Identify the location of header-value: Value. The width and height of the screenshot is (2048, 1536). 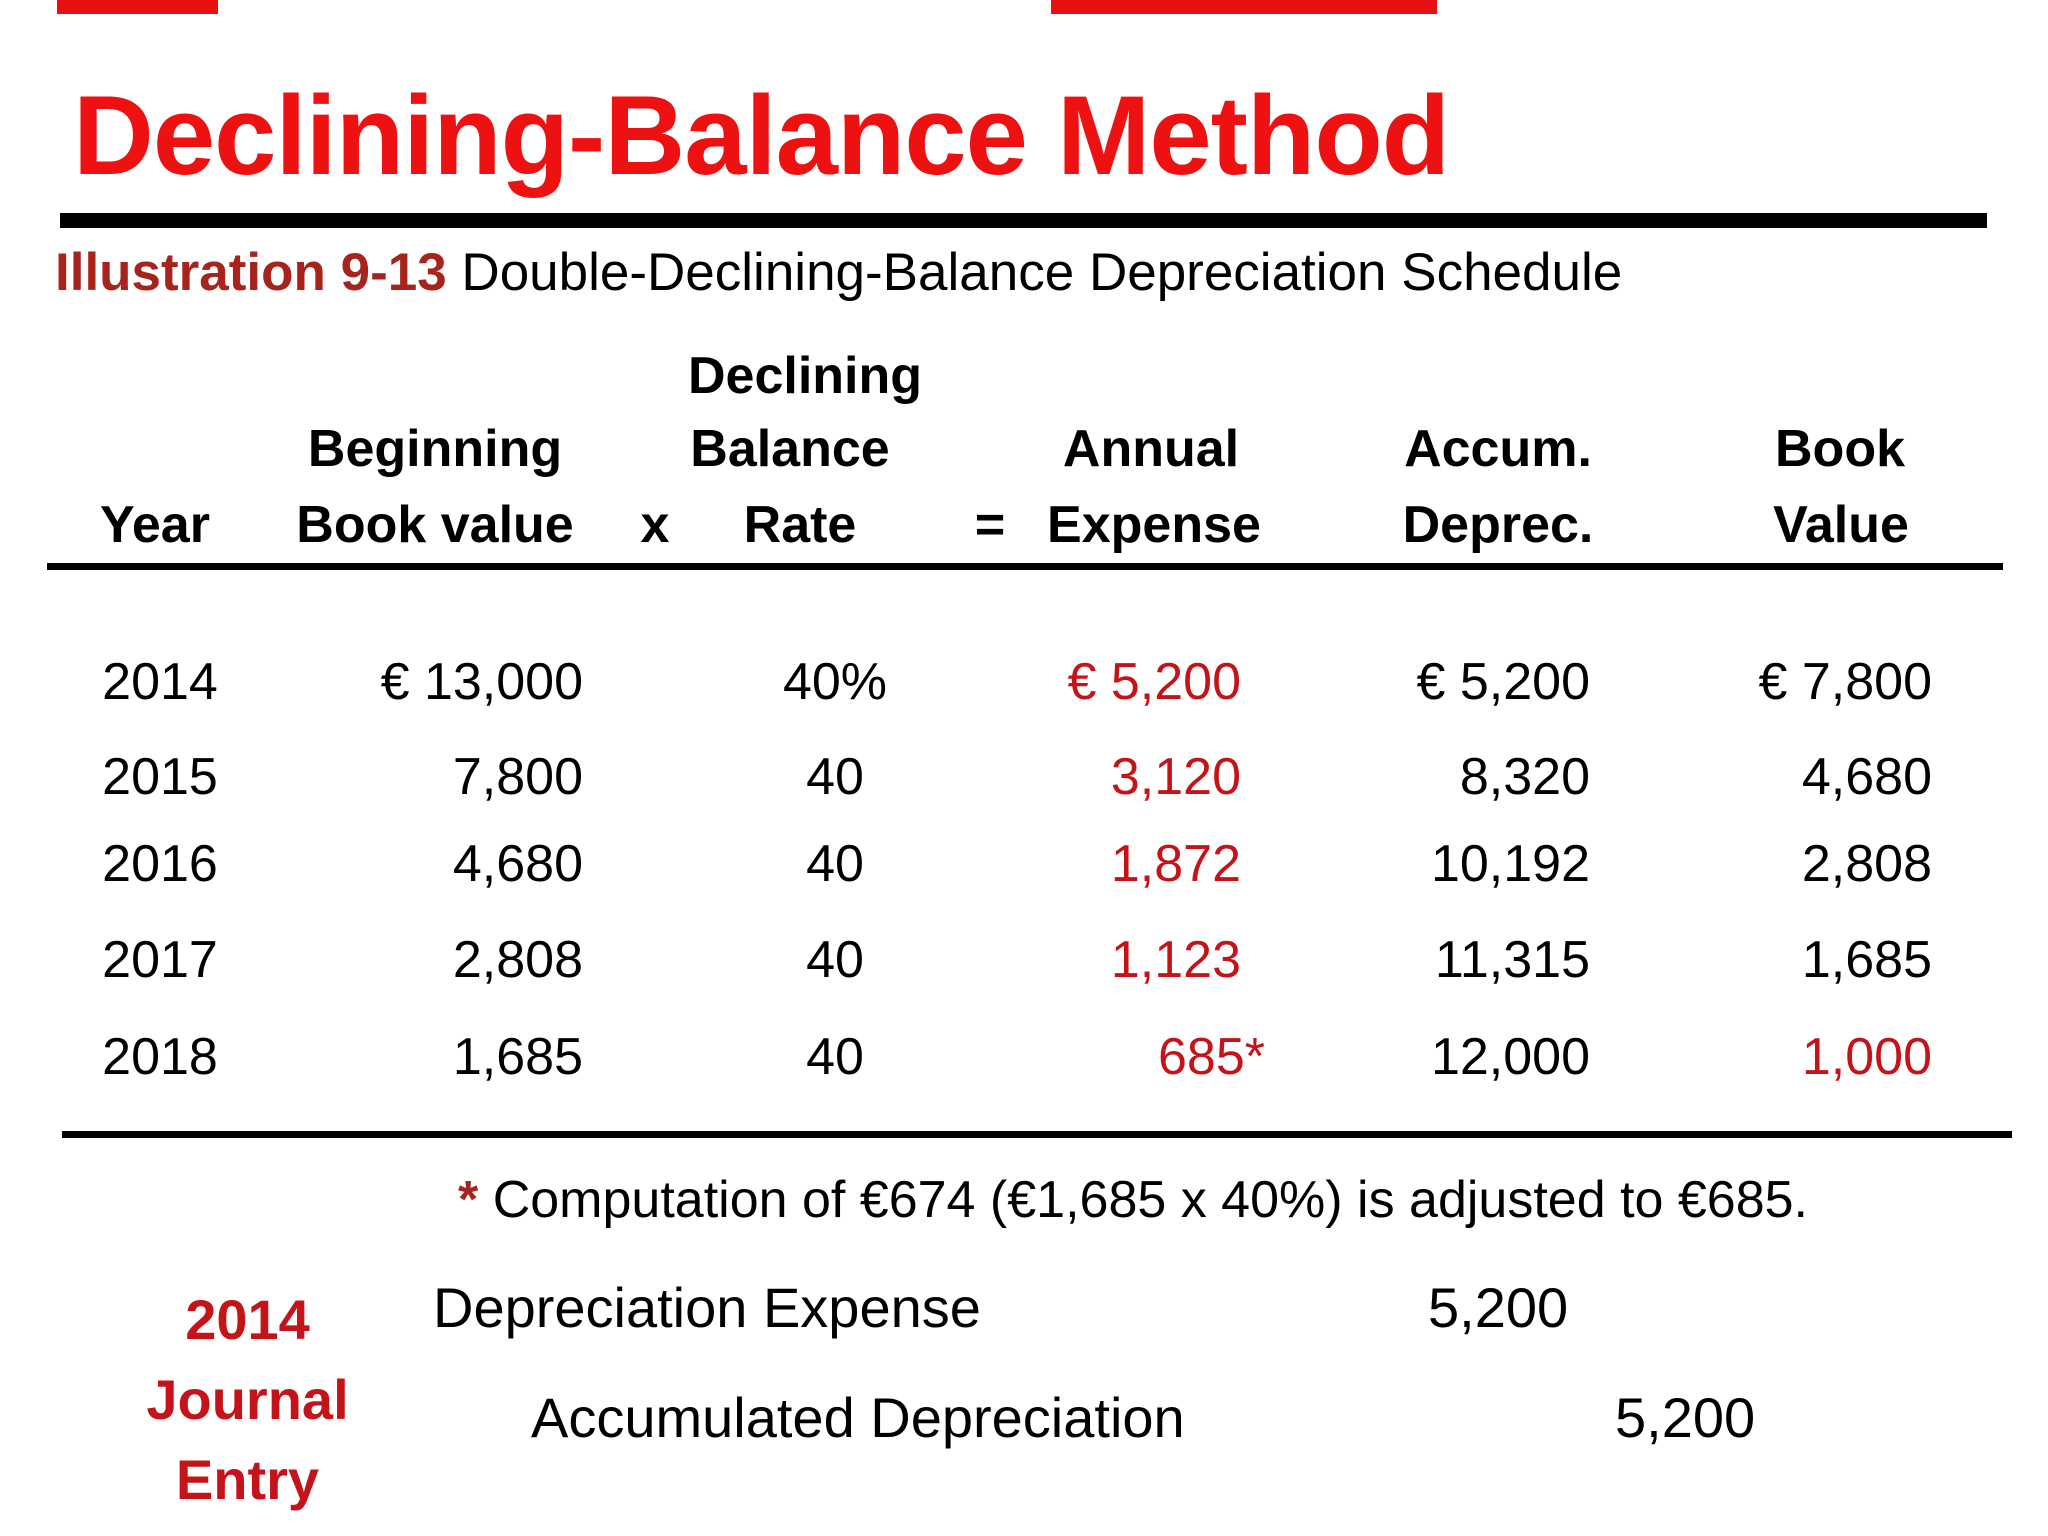
(1841, 525).